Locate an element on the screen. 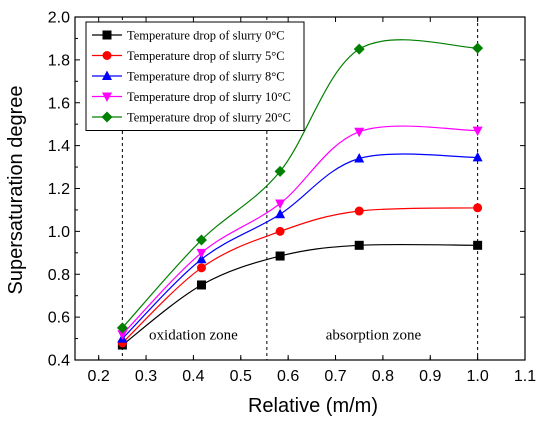 The image size is (550, 421). legend-label: Temperature drop of slurry 10°C is located at coordinates (209, 97).